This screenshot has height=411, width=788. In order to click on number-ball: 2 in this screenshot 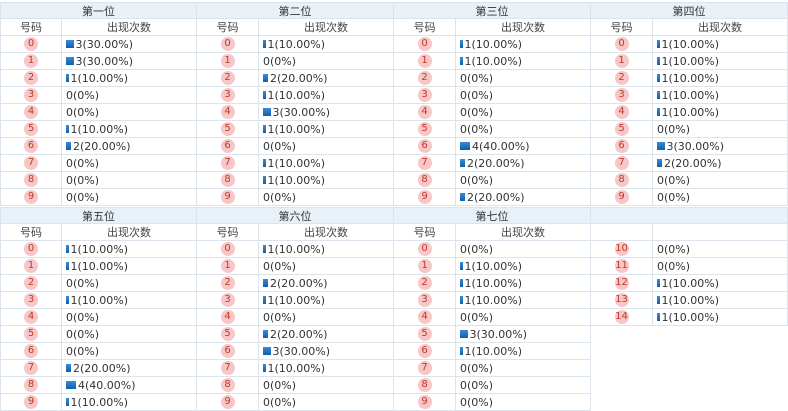, I will do `click(227, 283)`.